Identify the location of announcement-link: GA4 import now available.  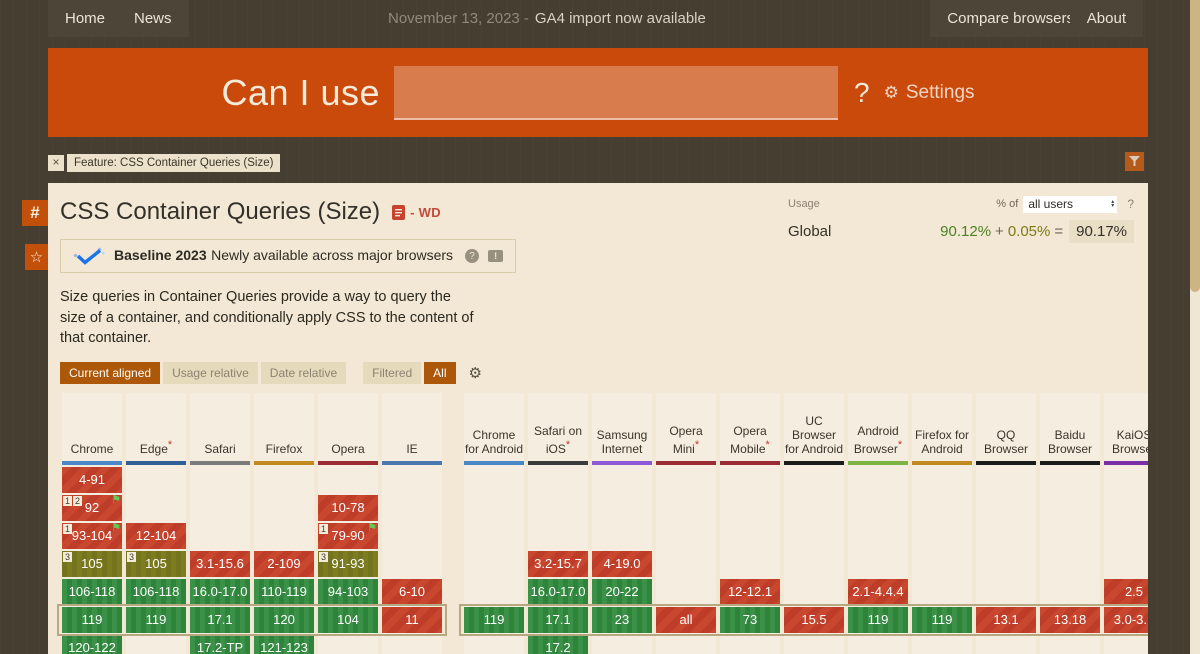
(620, 18).